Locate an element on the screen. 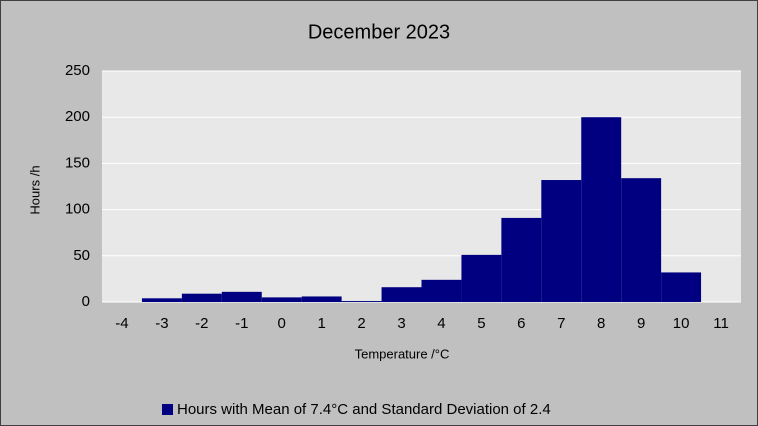 The image size is (758, 426). y-tick-label: 200 is located at coordinates (77, 116).